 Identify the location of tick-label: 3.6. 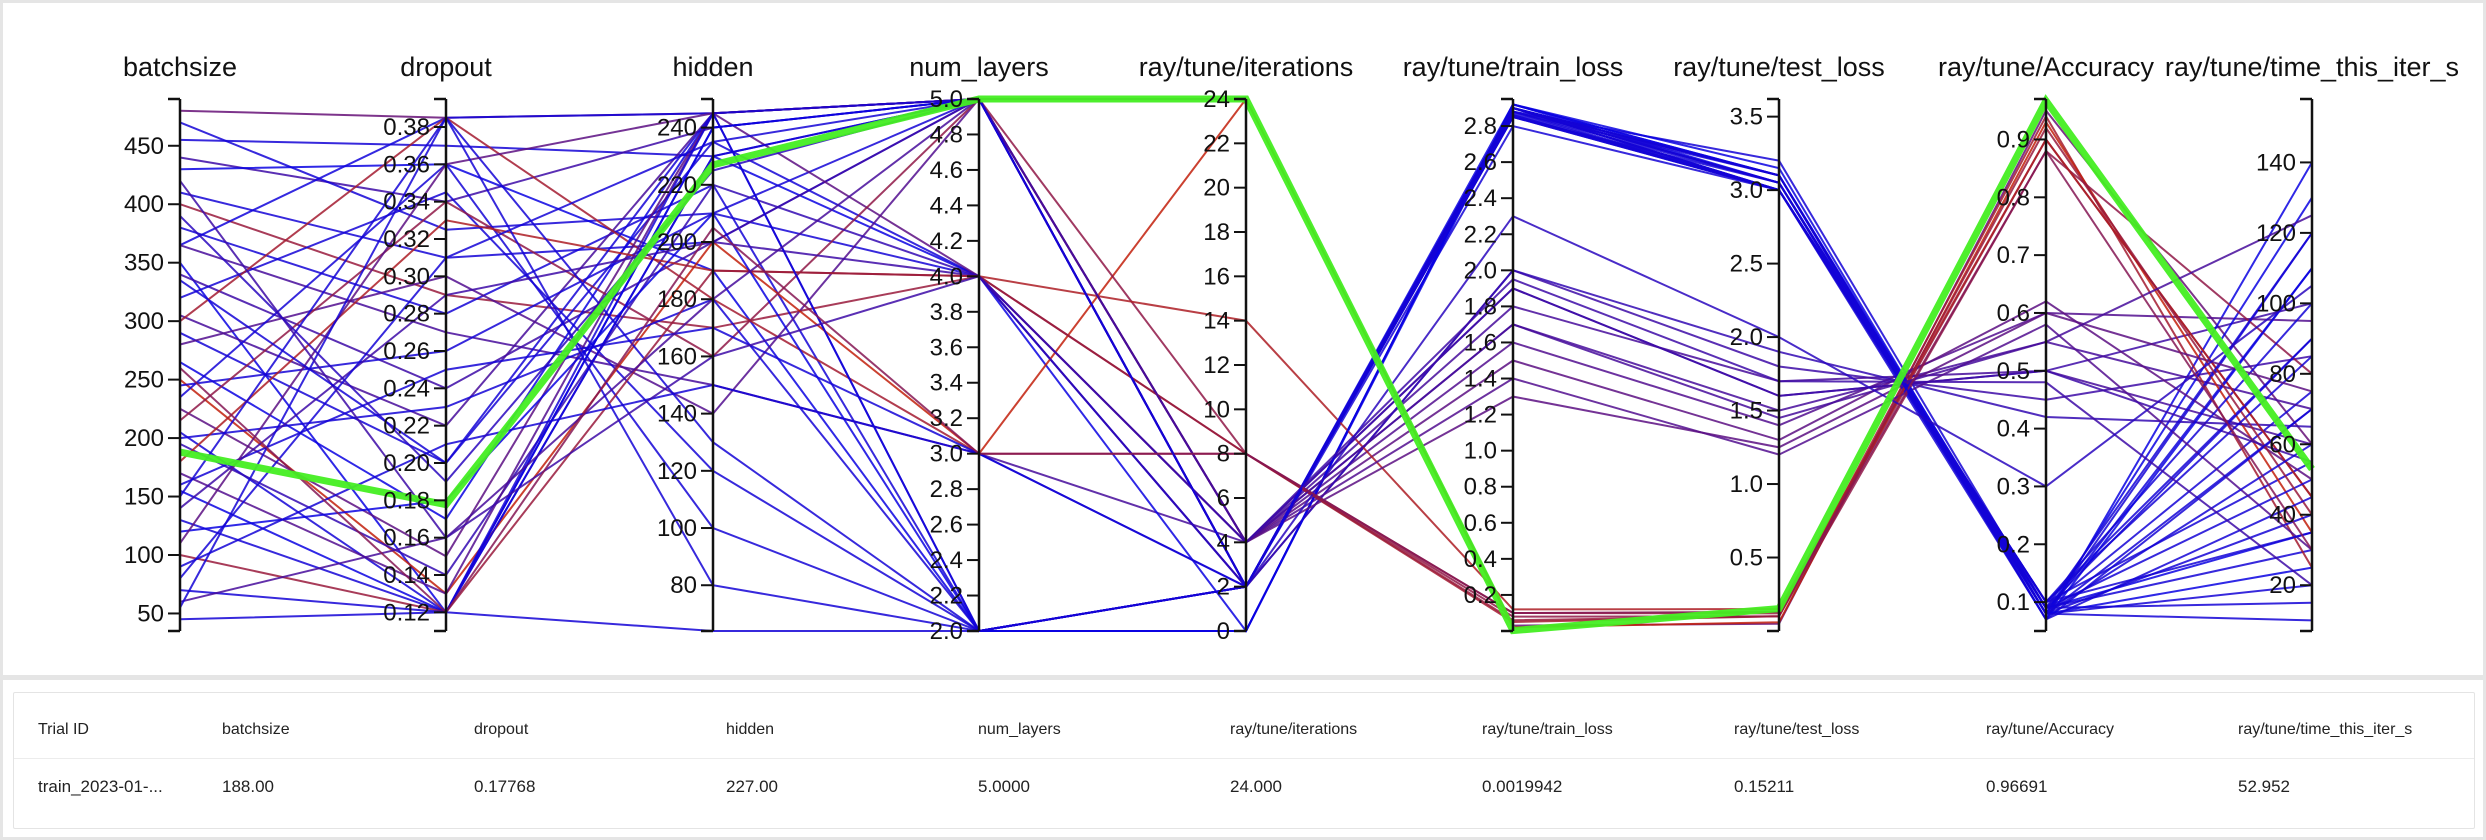
(946, 347).